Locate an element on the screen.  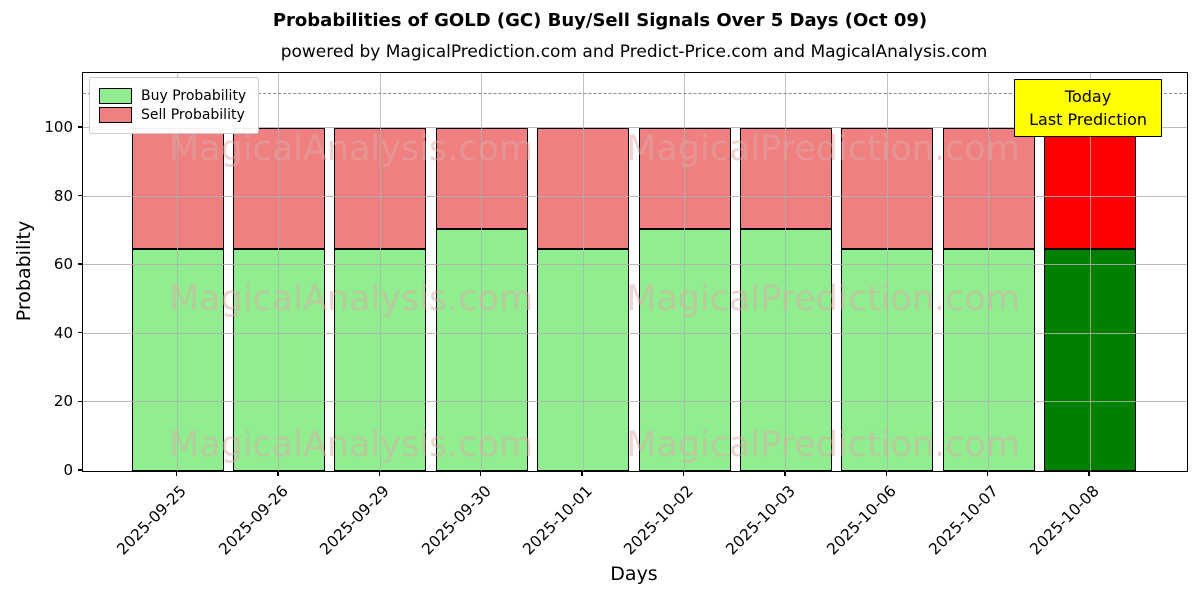
x-tick-label-2025-09-26: 2025-09-26 is located at coordinates (253, 520).